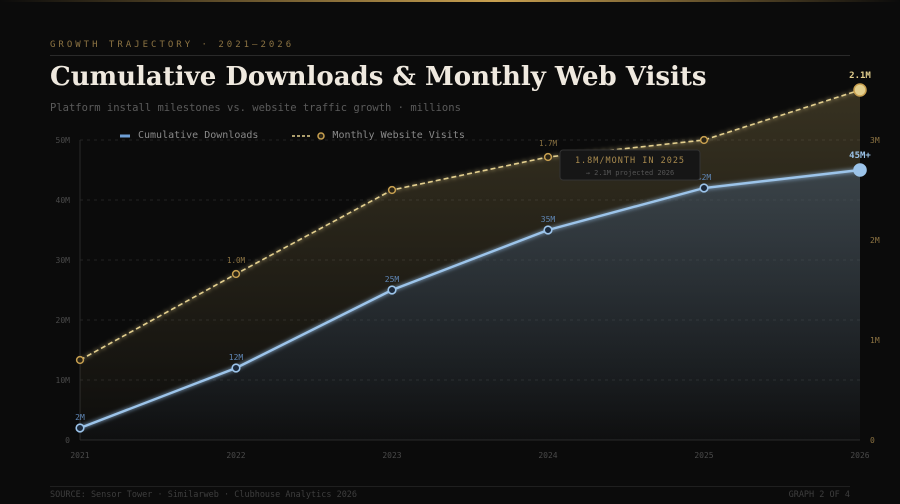  Describe the element at coordinates (859, 455) in the screenshot. I see `x-tick-label: 2026` at that location.